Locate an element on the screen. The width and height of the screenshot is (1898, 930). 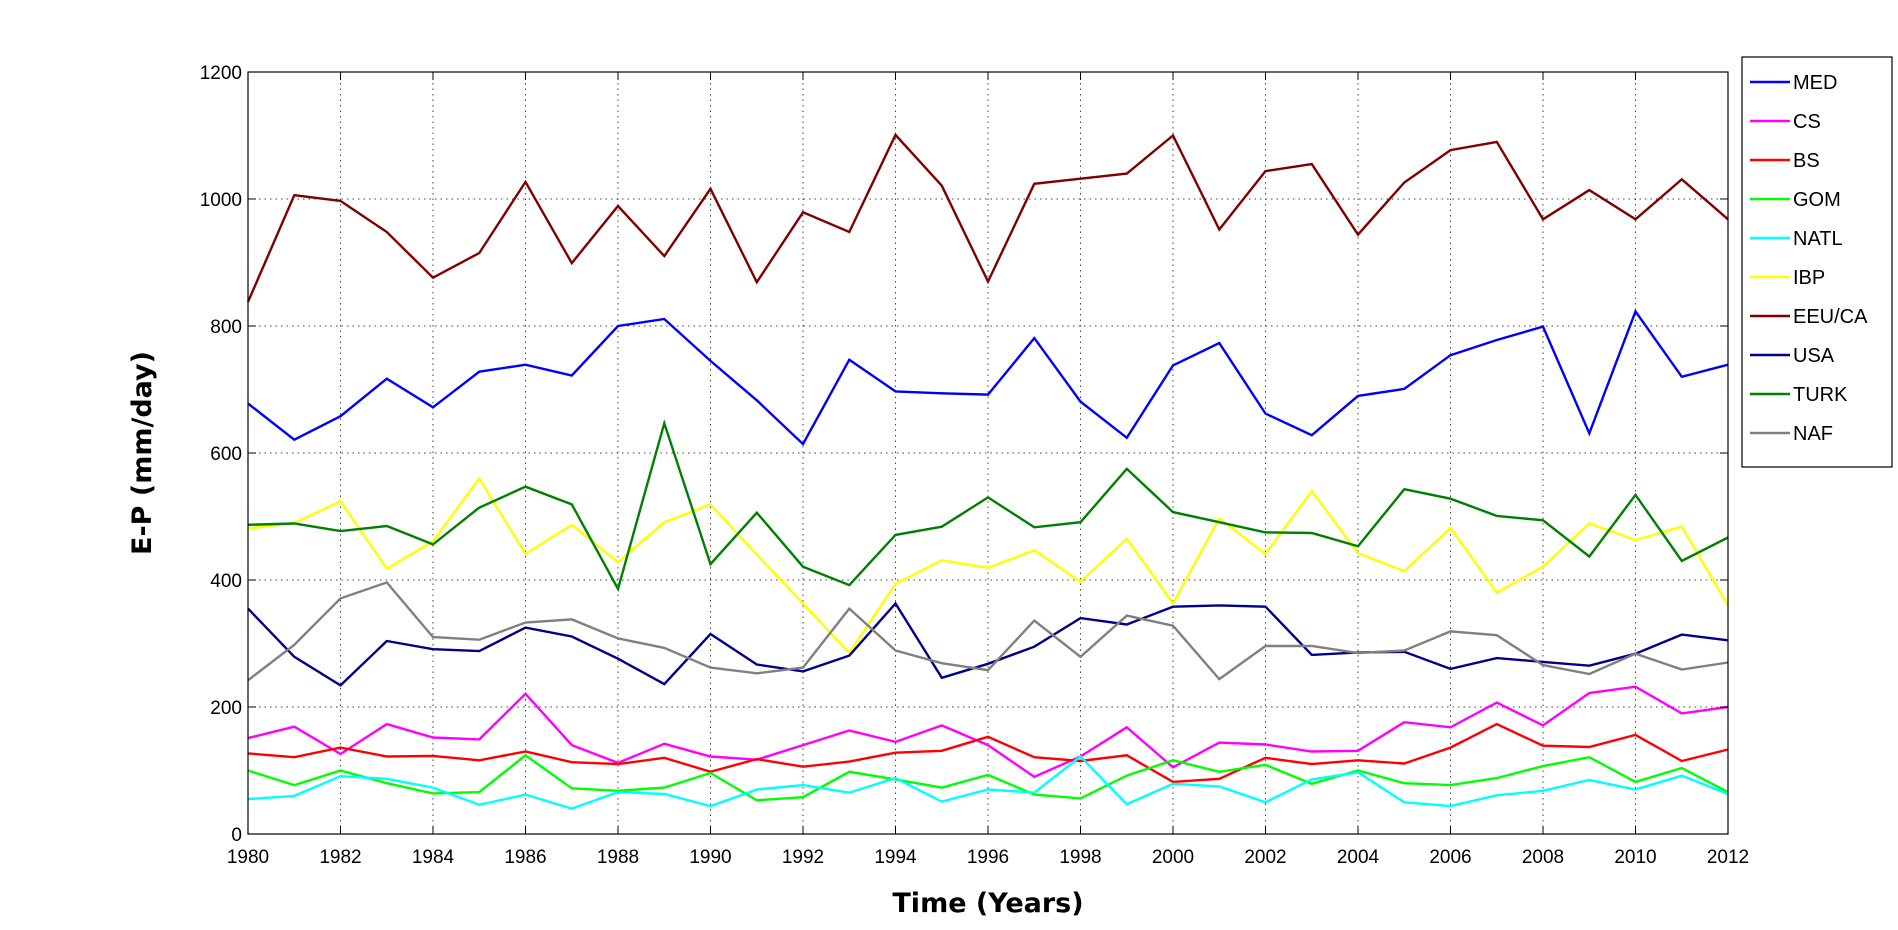
series-line-turk is located at coordinates (988, 506).